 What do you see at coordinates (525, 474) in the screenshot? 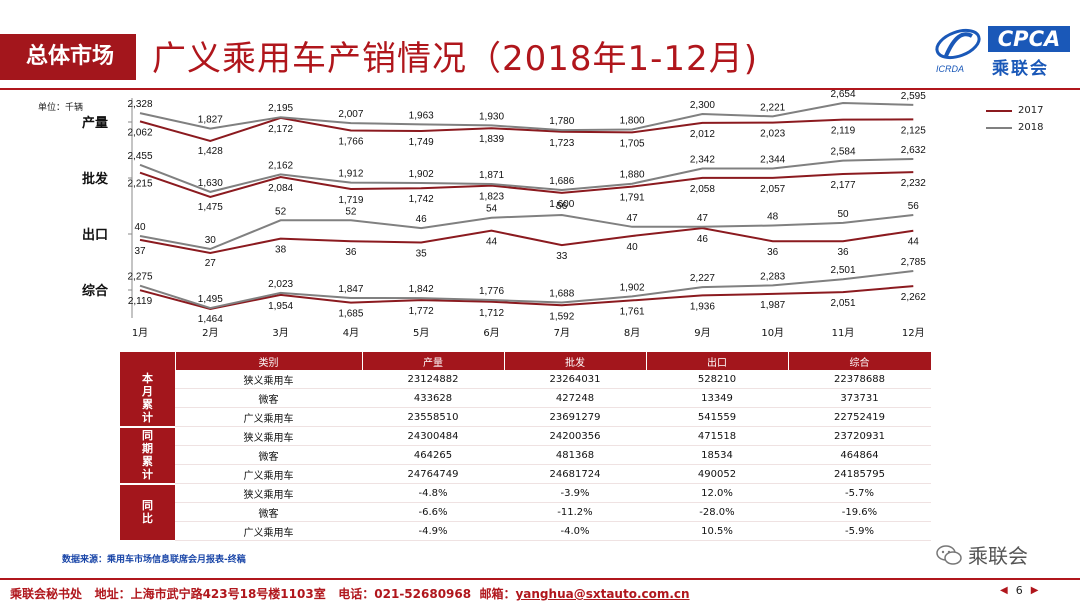
I see `table-row: 广义乘用车 24764749 24681724 490052 24185795` at bounding box center [525, 474].